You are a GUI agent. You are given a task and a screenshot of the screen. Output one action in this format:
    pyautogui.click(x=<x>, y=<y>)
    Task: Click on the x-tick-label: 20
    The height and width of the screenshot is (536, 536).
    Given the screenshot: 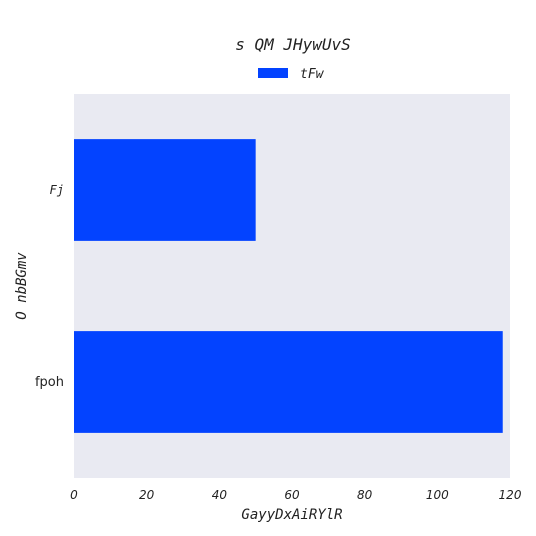 What is the action you would take?
    pyautogui.click(x=147, y=495)
    